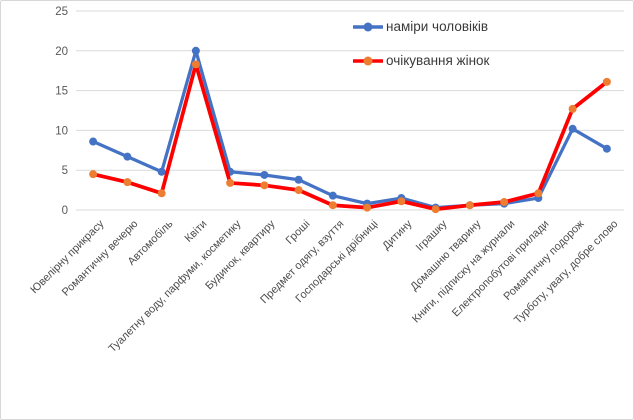 This screenshot has height=420, width=634. I want to click on legend-item-men-intentions: наміри чоловіків, so click(421, 27).